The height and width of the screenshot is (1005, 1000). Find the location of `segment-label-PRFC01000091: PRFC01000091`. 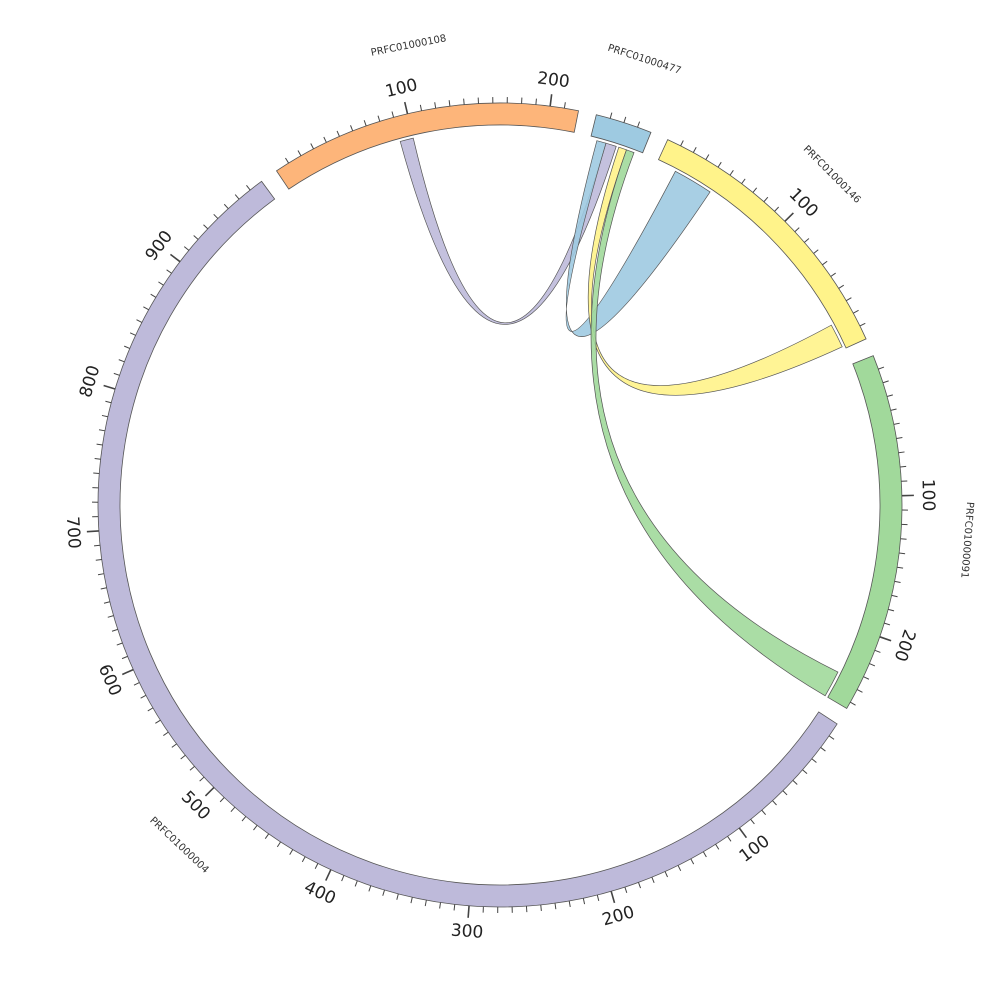

segment-label-PRFC01000091: PRFC01000091 is located at coordinates (966, 539).